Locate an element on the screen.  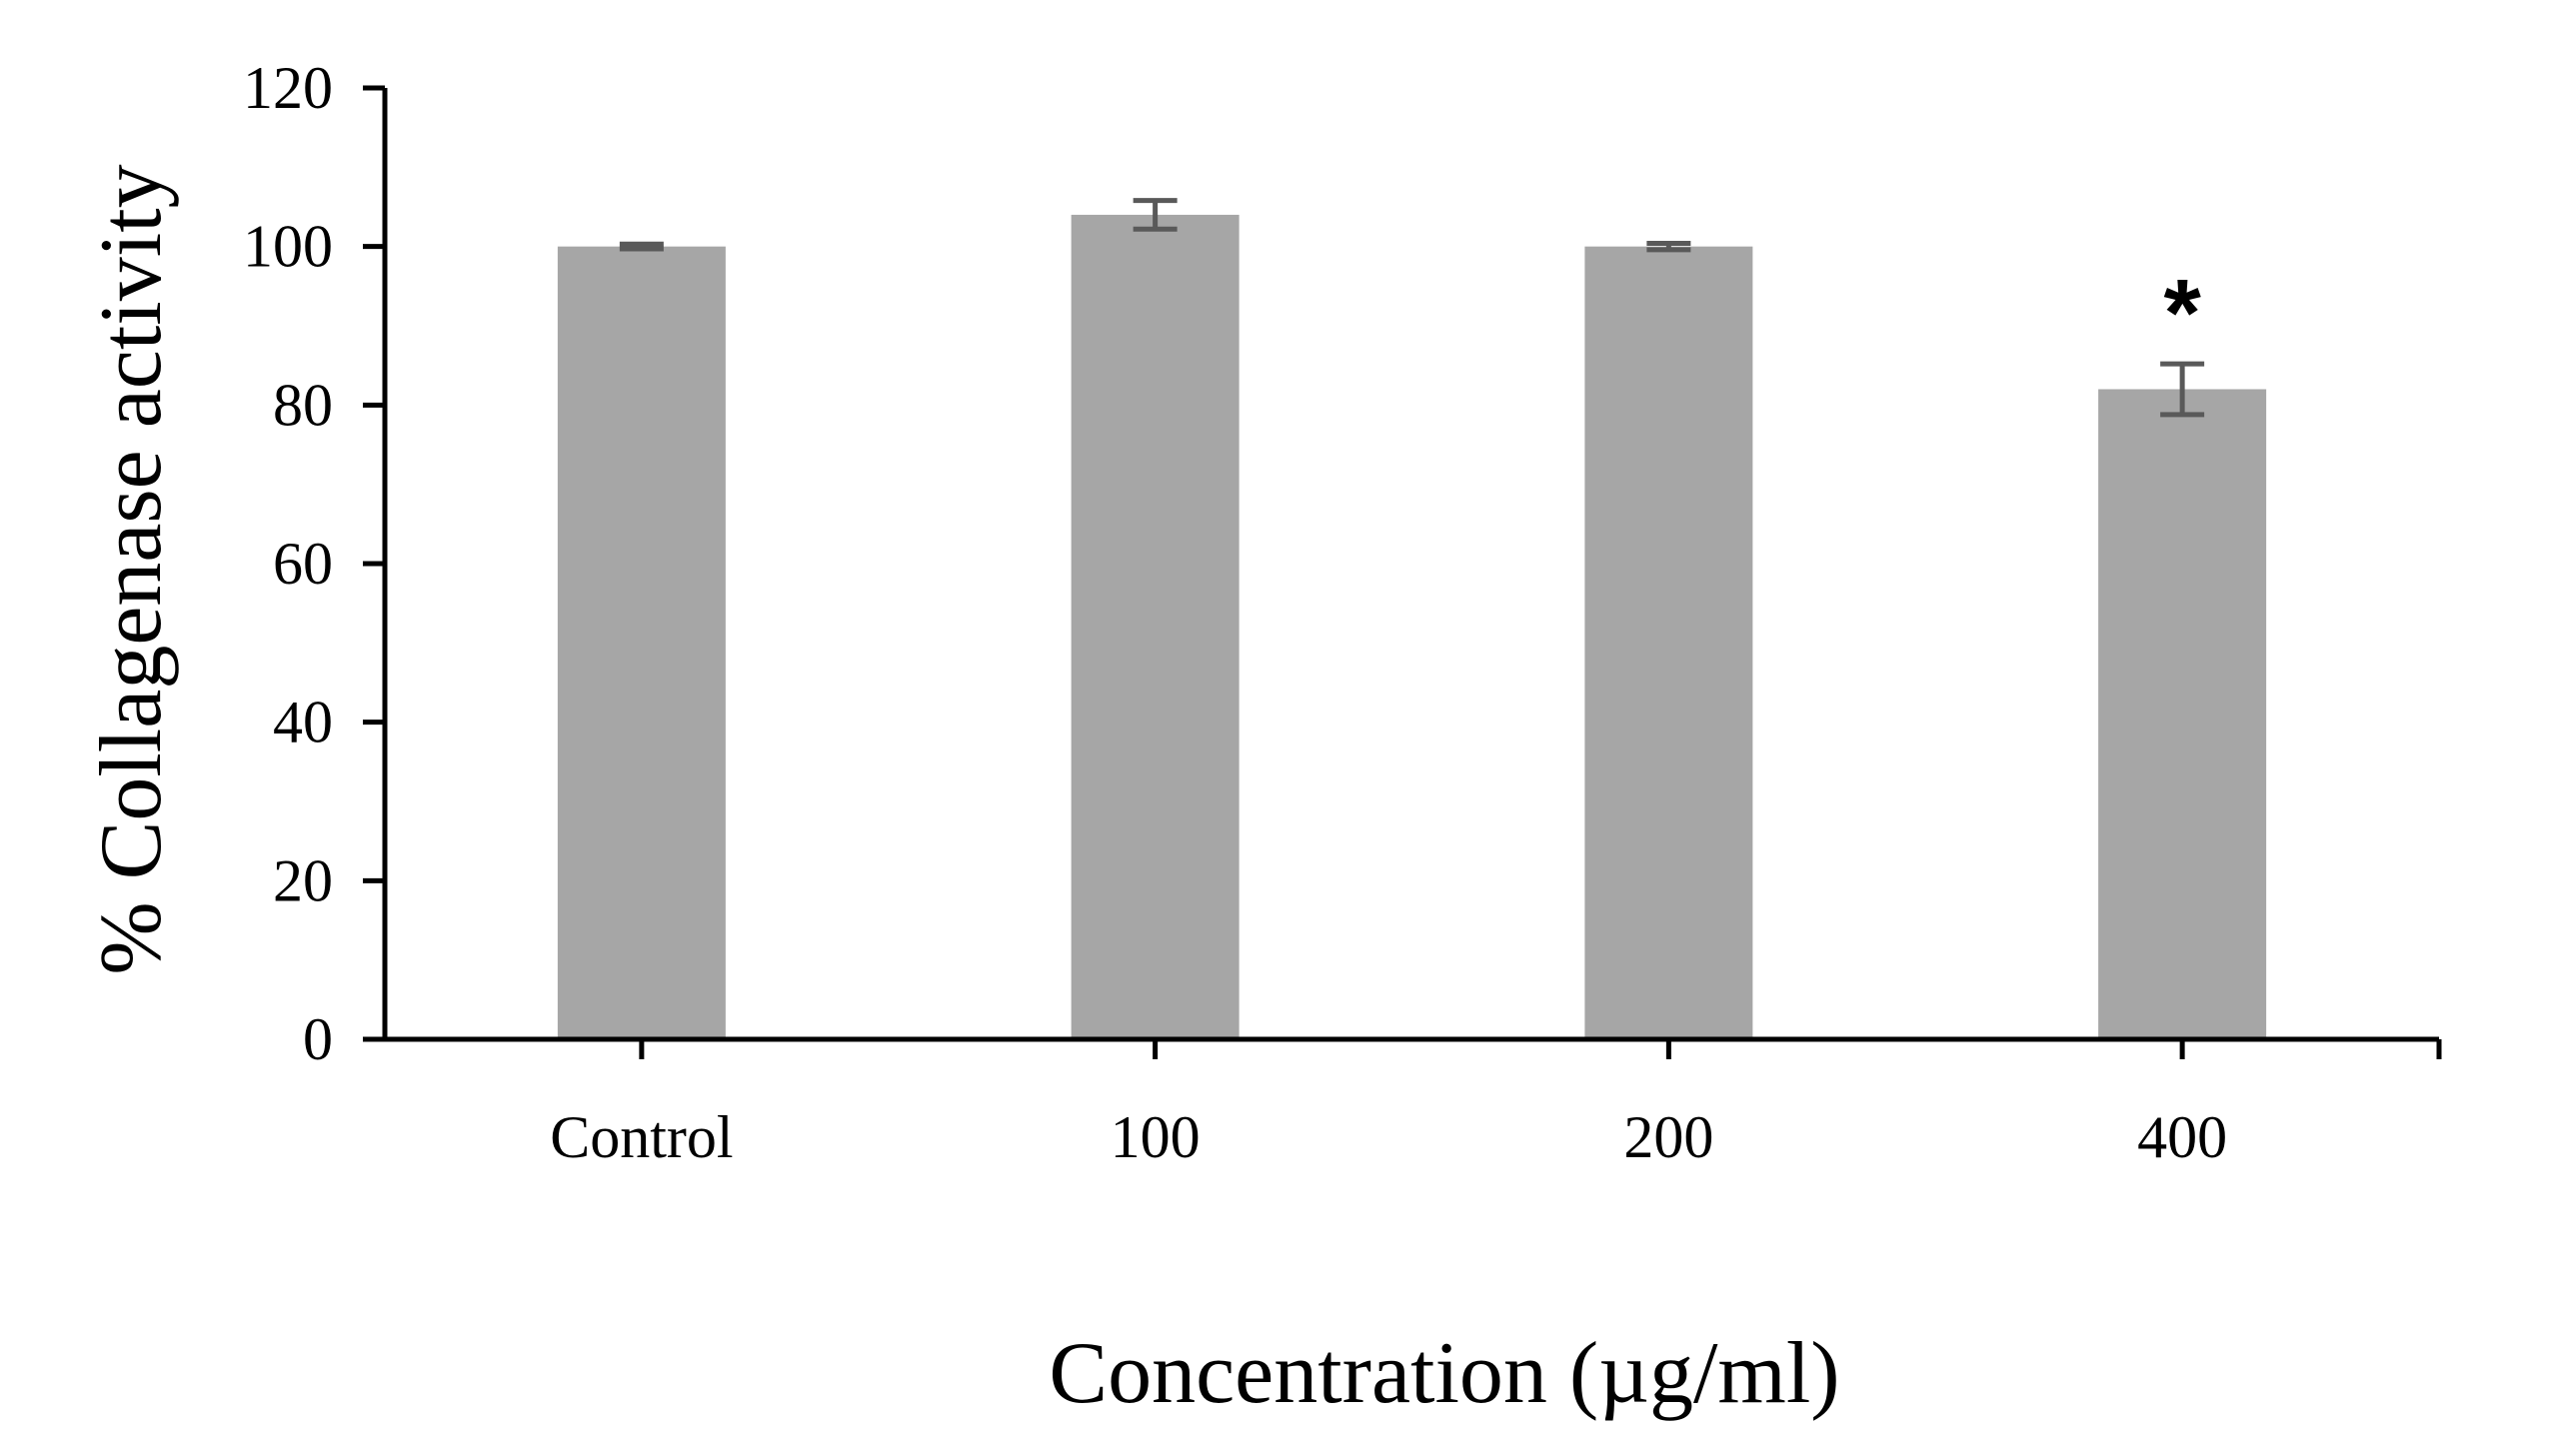
y-tick-label-40: 40 is located at coordinates (303, 723).